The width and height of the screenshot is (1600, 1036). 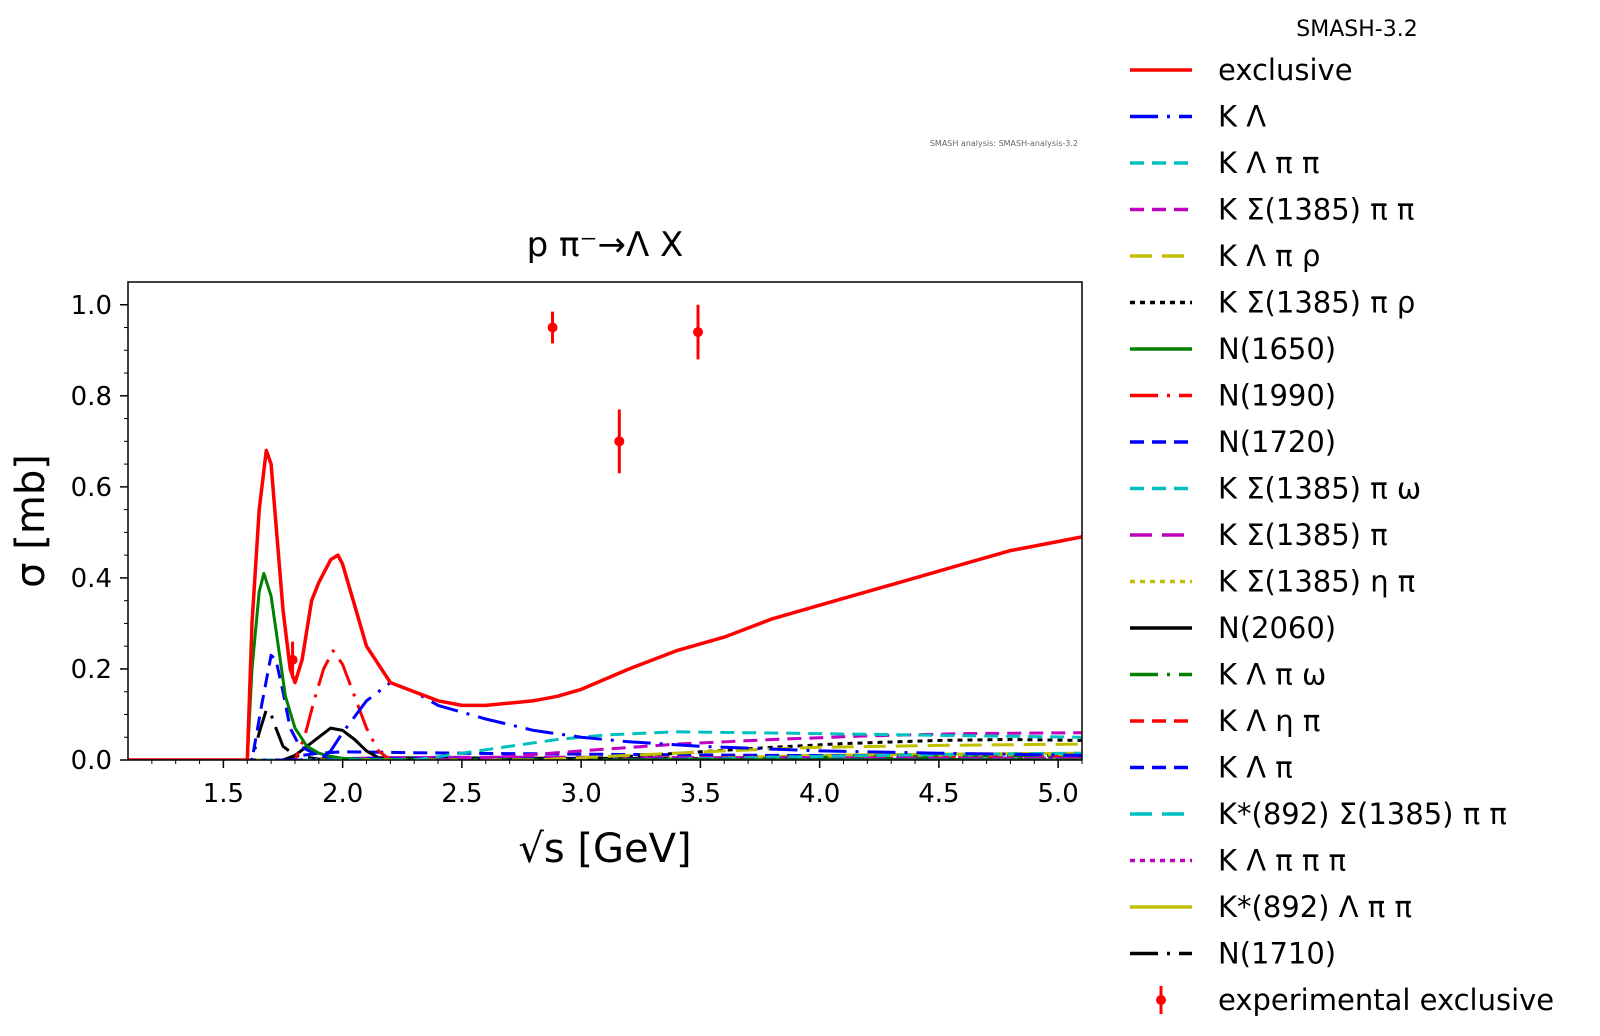 What do you see at coordinates (1285, 70) in the screenshot?
I see `legend-label-0: exclusive` at bounding box center [1285, 70].